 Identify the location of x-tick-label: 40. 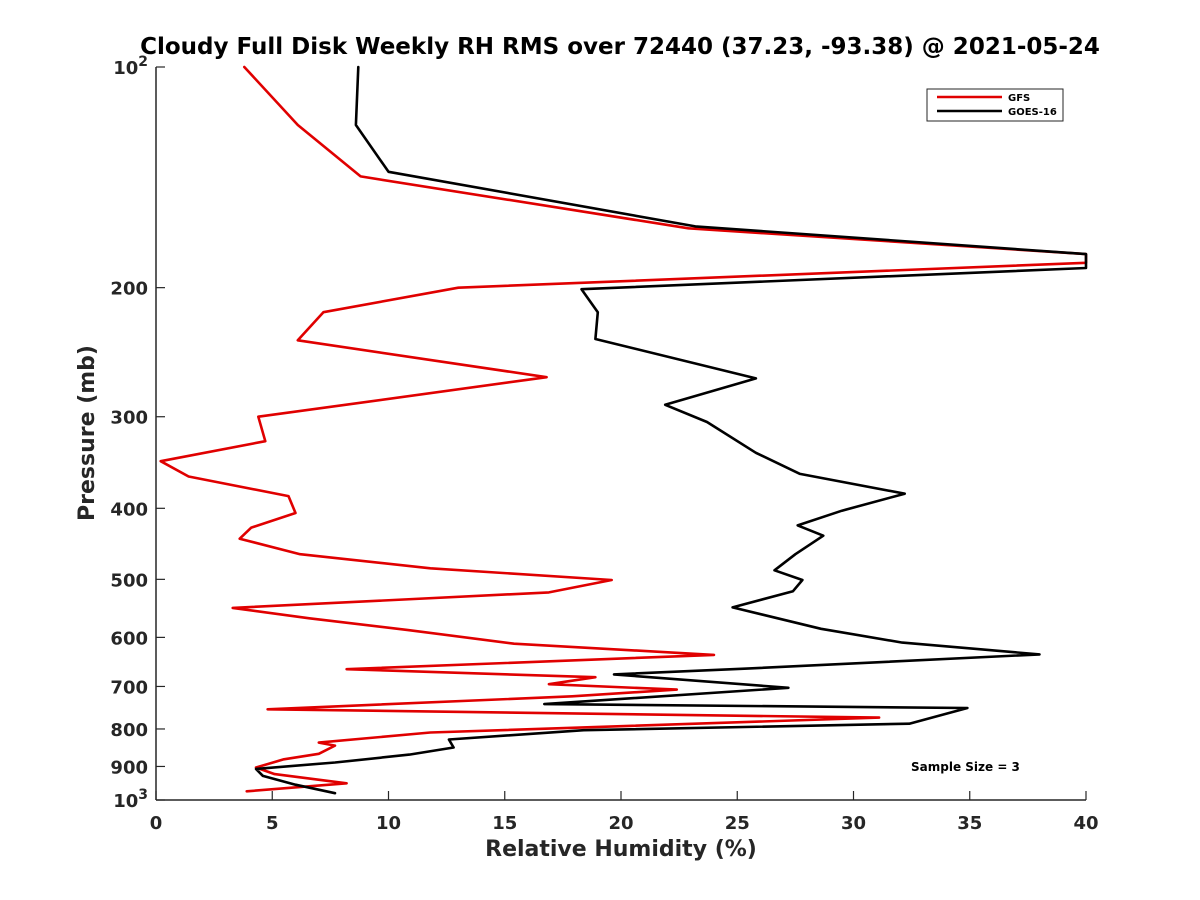
(1085, 823).